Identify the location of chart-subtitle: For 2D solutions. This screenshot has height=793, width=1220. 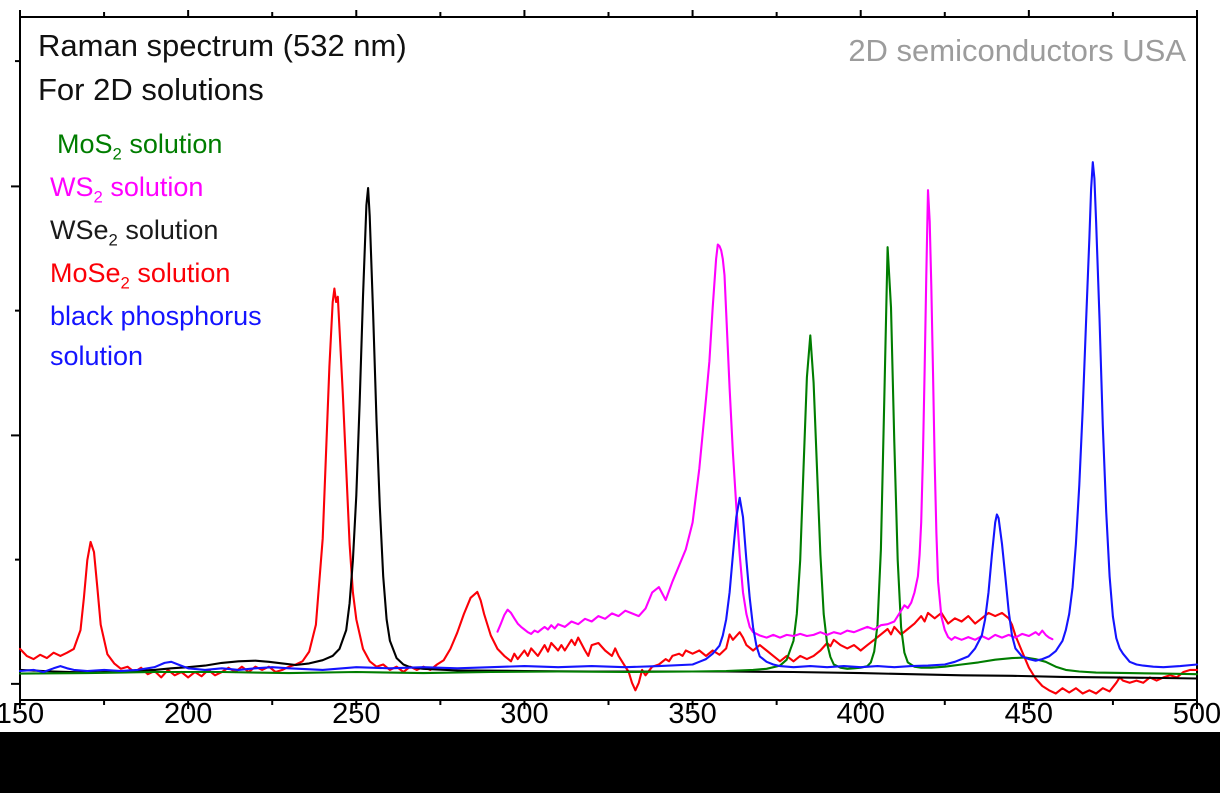
(151, 89).